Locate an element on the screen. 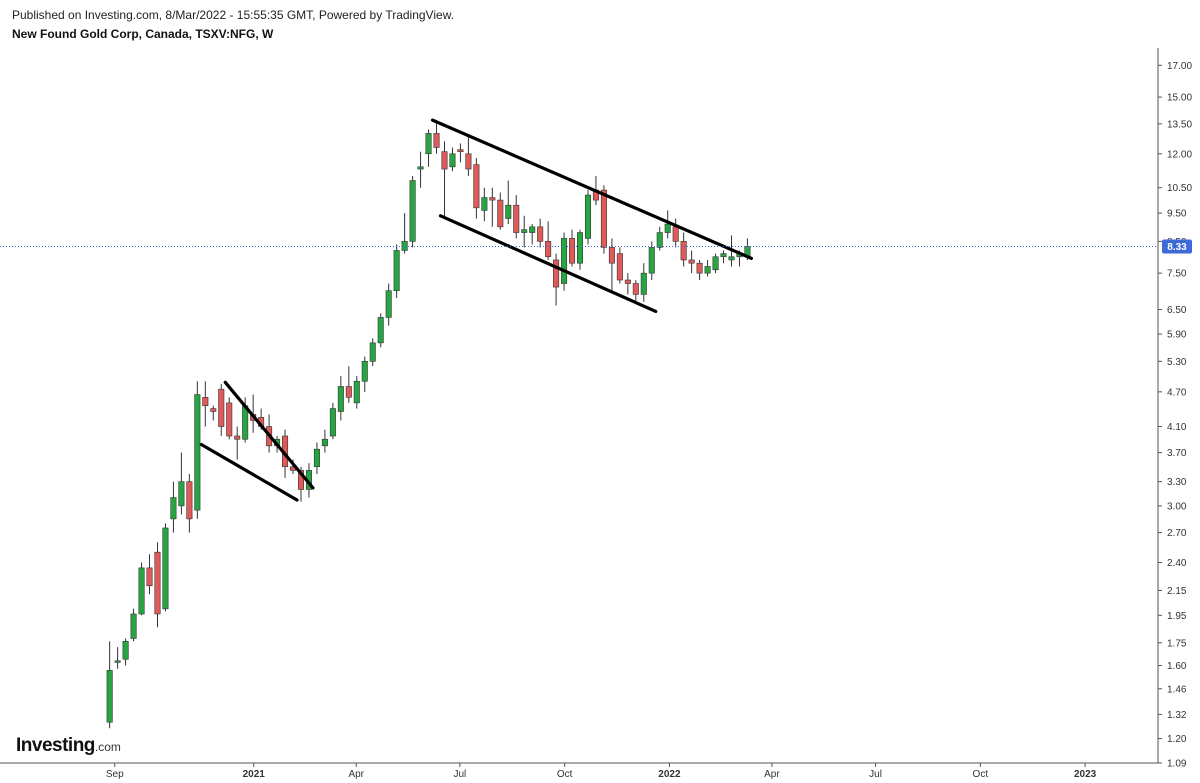 This screenshot has height=783, width=1200. y-tick-label: 3.70 is located at coordinates (1177, 453).